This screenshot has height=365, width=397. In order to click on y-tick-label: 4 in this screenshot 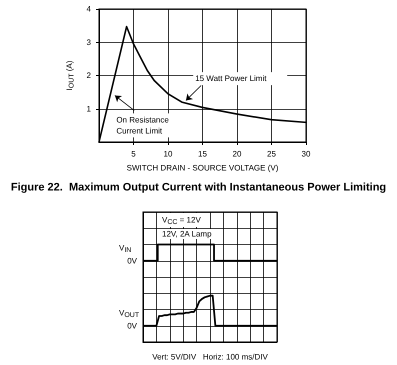, I will do `click(89, 9)`.